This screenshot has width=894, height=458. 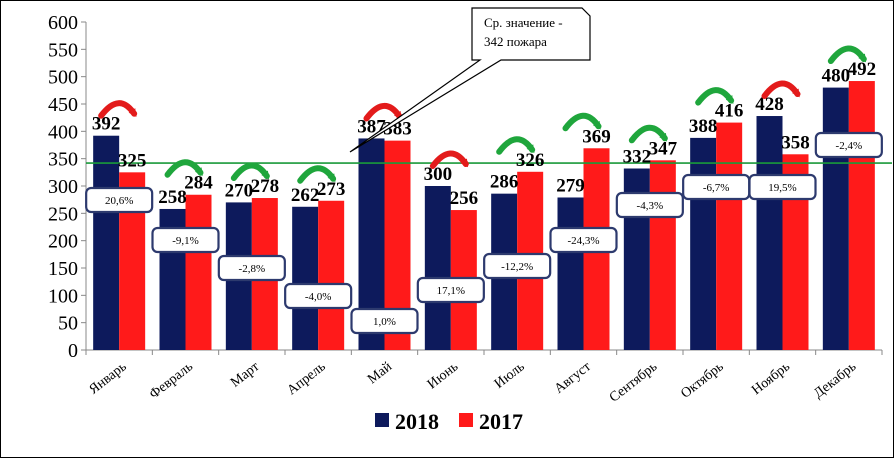 What do you see at coordinates (771, 378) in the screenshot?
I see `x-tick-label: Ноябрь` at bounding box center [771, 378].